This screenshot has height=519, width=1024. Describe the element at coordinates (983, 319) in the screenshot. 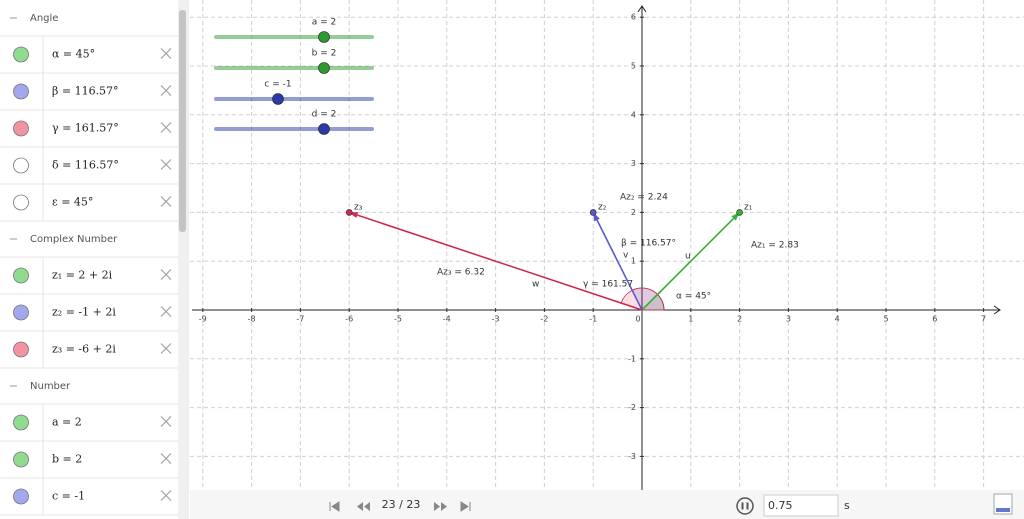

I see `x-tick-label: 7` at that location.